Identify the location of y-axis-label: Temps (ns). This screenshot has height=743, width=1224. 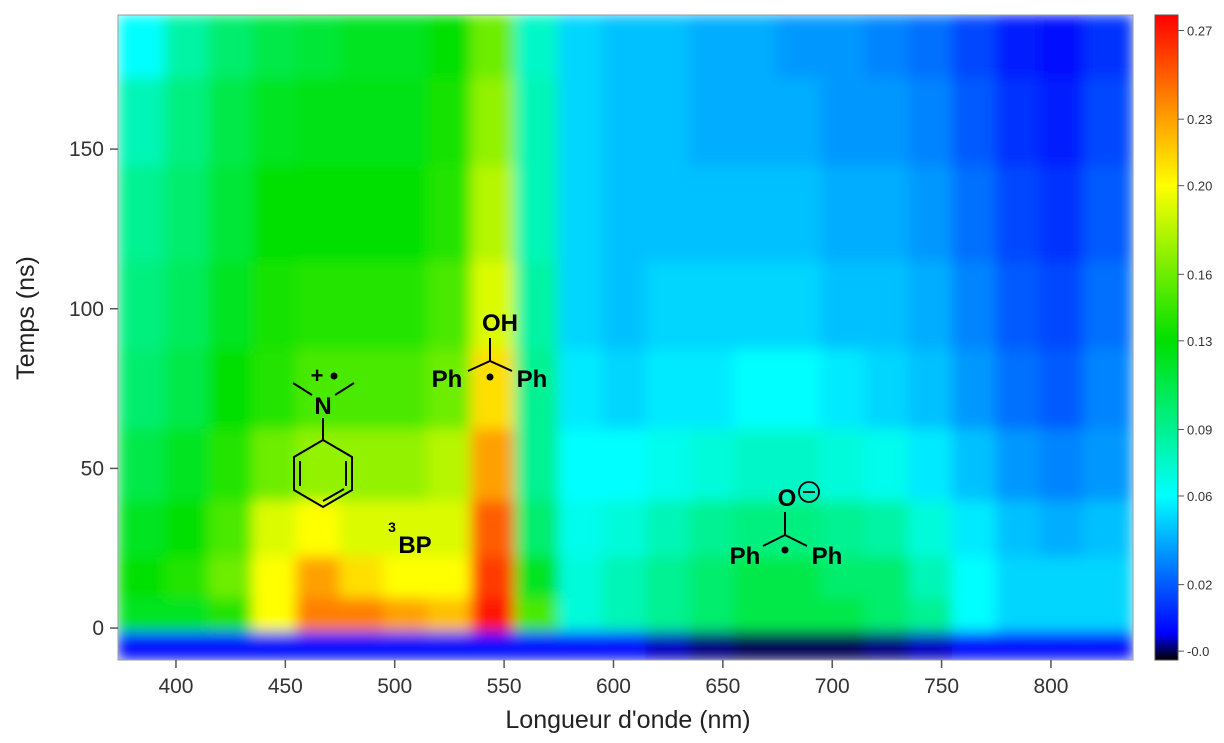
(26, 318).